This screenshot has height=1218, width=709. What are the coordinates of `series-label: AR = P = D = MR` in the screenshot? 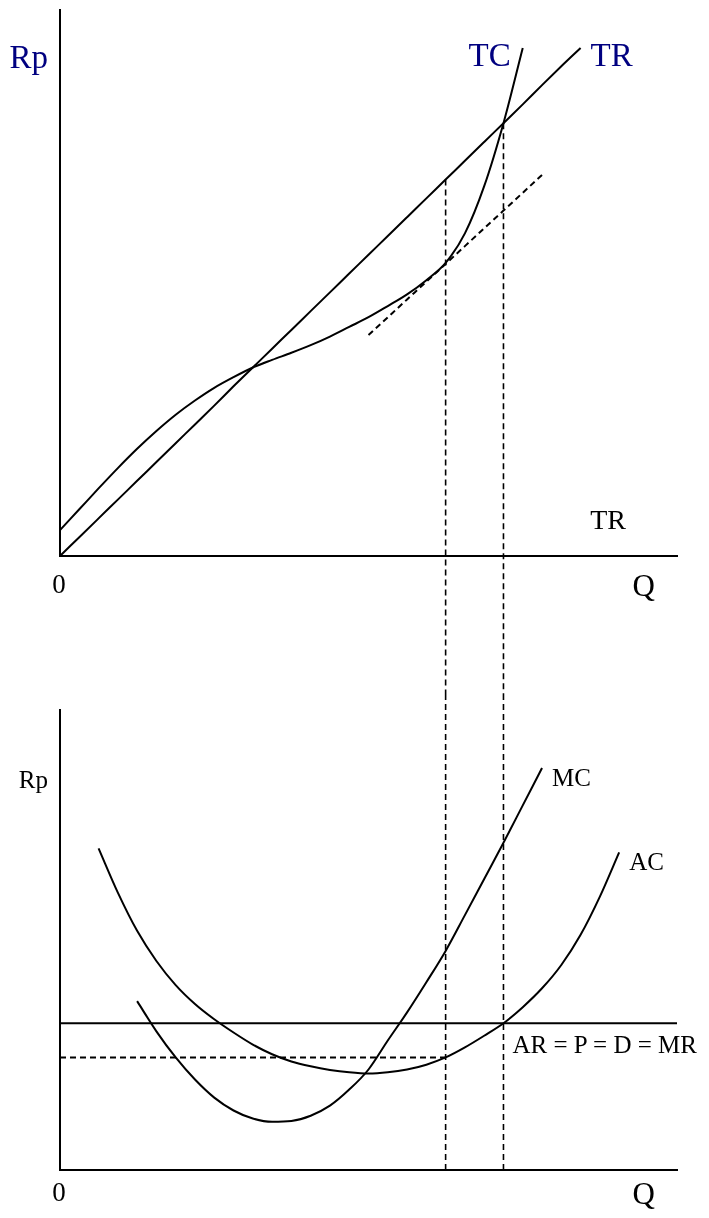 It's located at (605, 1045).